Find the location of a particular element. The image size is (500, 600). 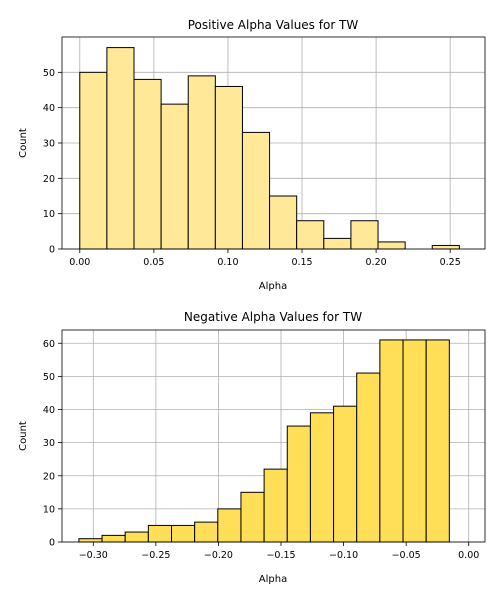

x-tick-label: −0.30 is located at coordinates (93, 555).